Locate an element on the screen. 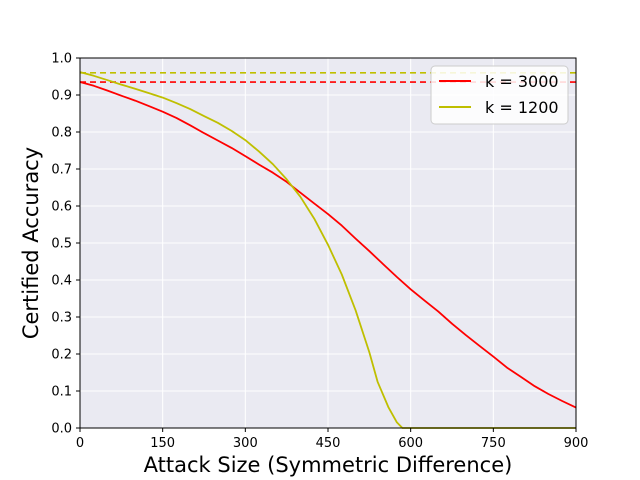 This screenshot has width=640, height=480. legend-label-k1200: k = 1200 is located at coordinates (522, 107).